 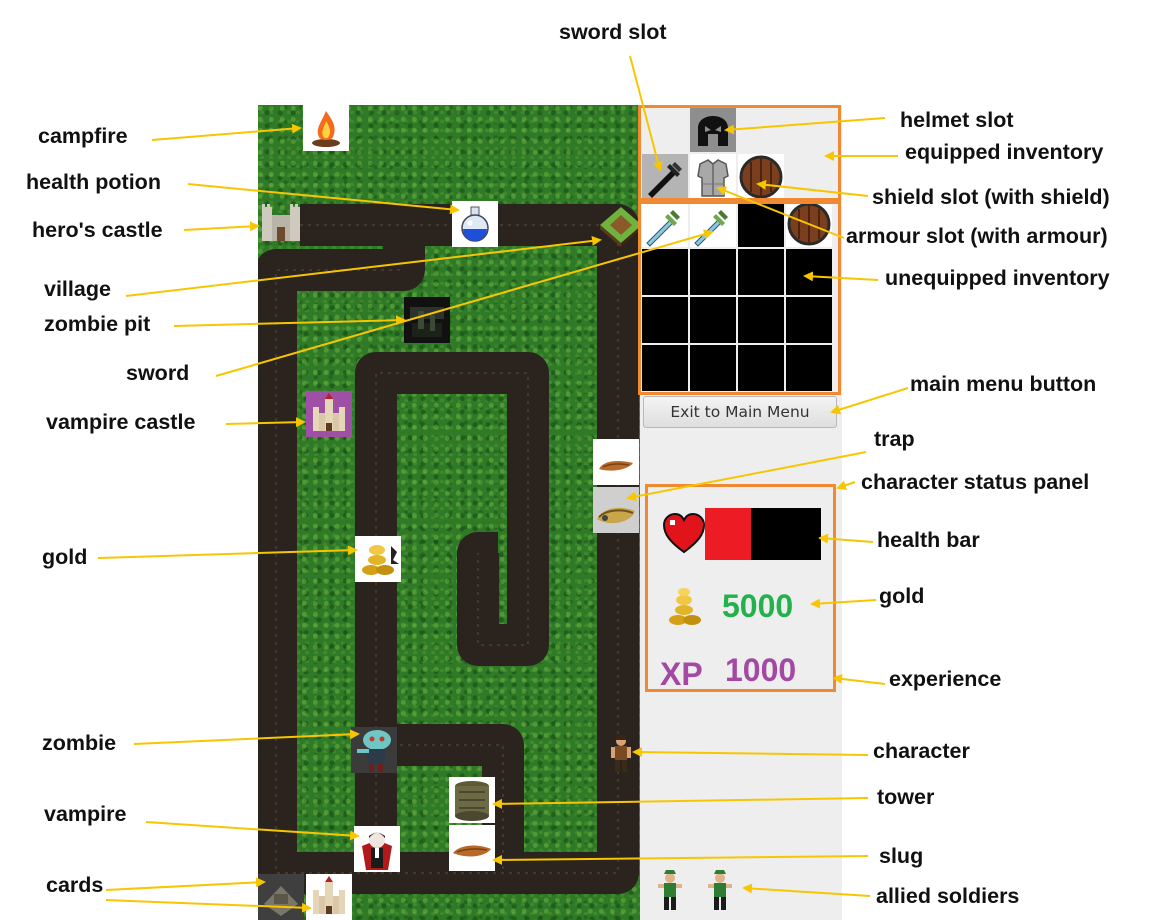 I want to click on vampire-castle-icon, so click(x=329, y=414).